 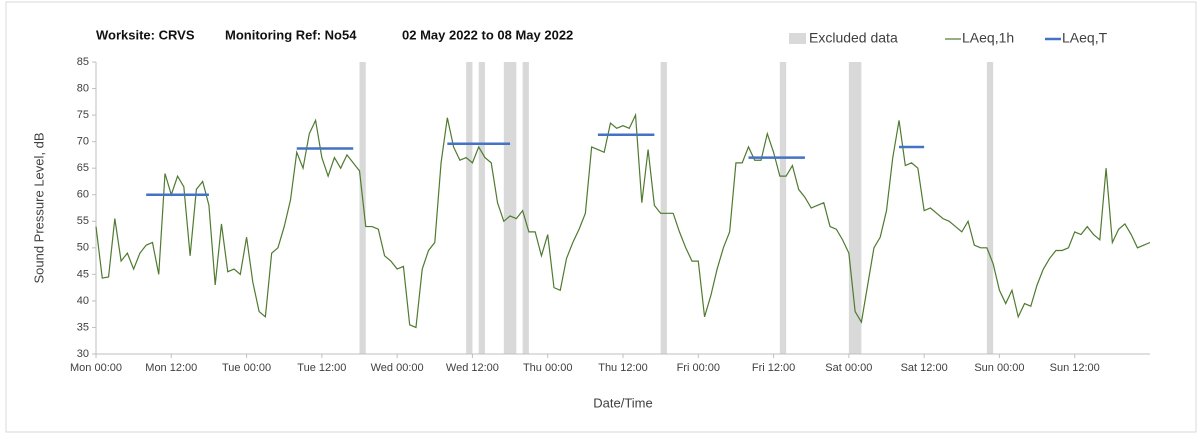 What do you see at coordinates (291, 34) in the screenshot?
I see `chart-title: Monitoring Ref: No54` at bounding box center [291, 34].